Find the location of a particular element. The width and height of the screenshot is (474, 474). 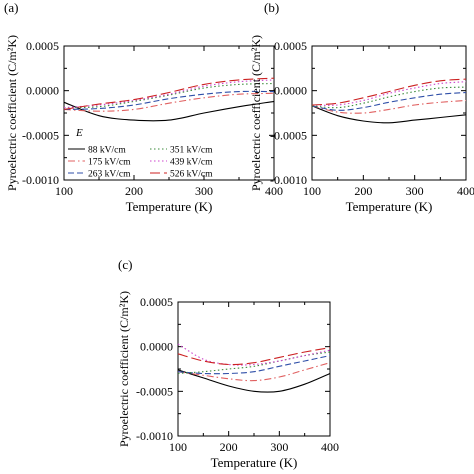

panel-label: (c) is located at coordinates (125, 264).